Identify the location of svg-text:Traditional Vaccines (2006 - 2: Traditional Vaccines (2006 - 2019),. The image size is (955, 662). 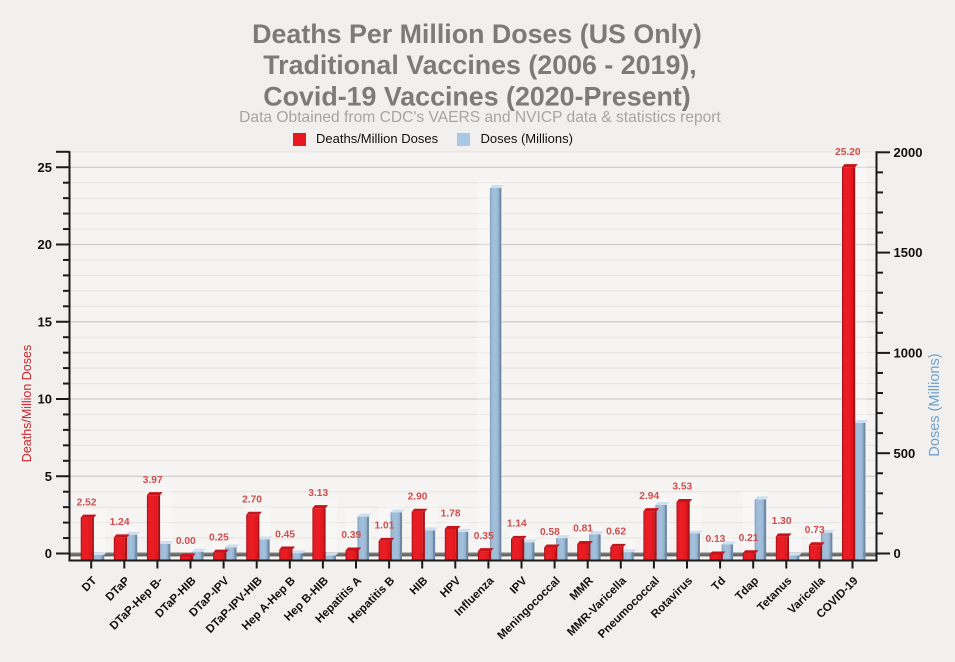
(479, 65).